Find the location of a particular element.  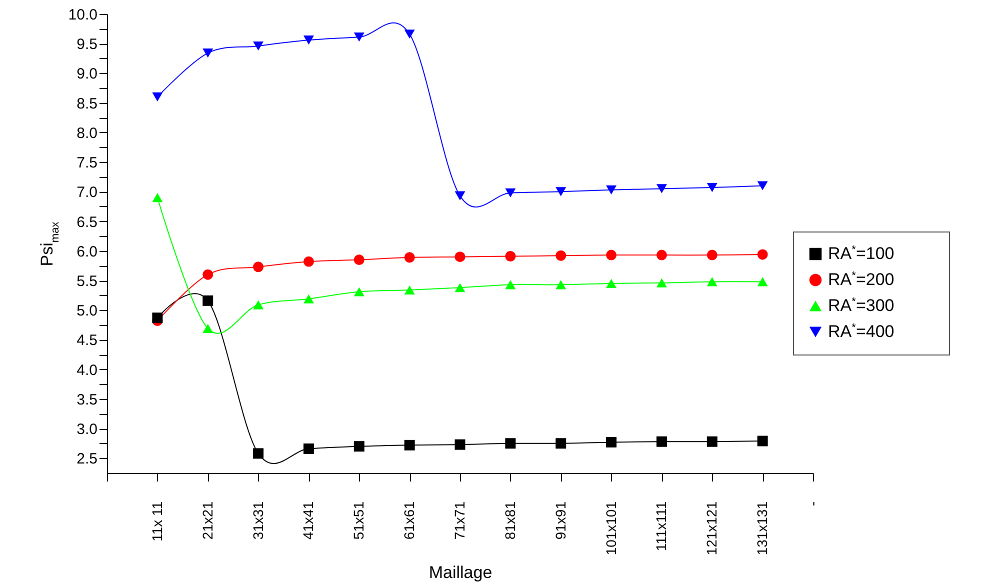

x-tick-label: 11x 11 is located at coordinates (156, 521).